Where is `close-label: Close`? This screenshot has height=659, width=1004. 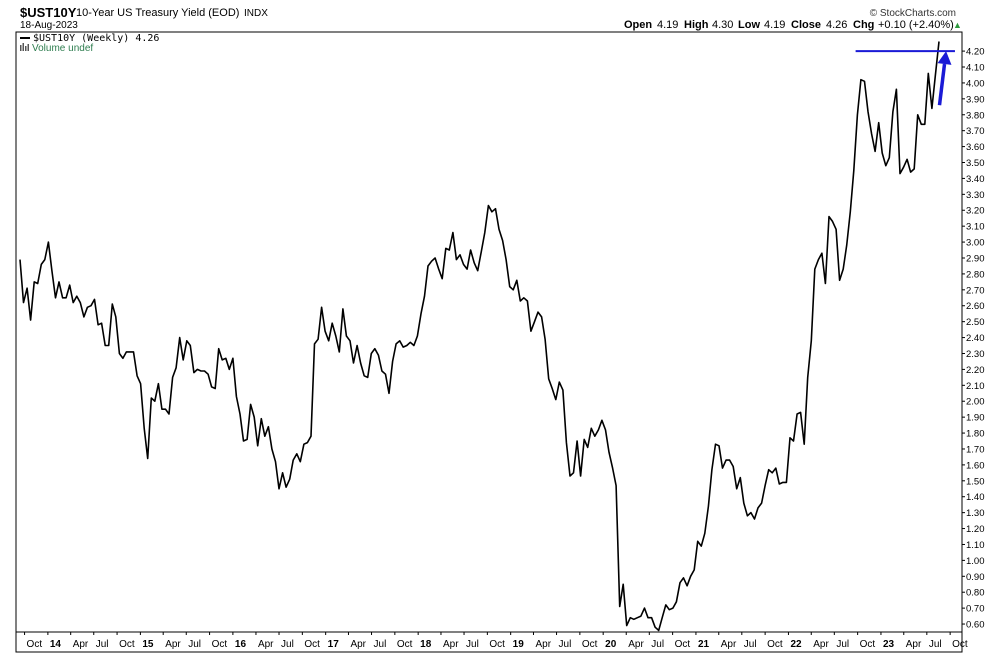
close-label: Close is located at coordinates (806, 25).